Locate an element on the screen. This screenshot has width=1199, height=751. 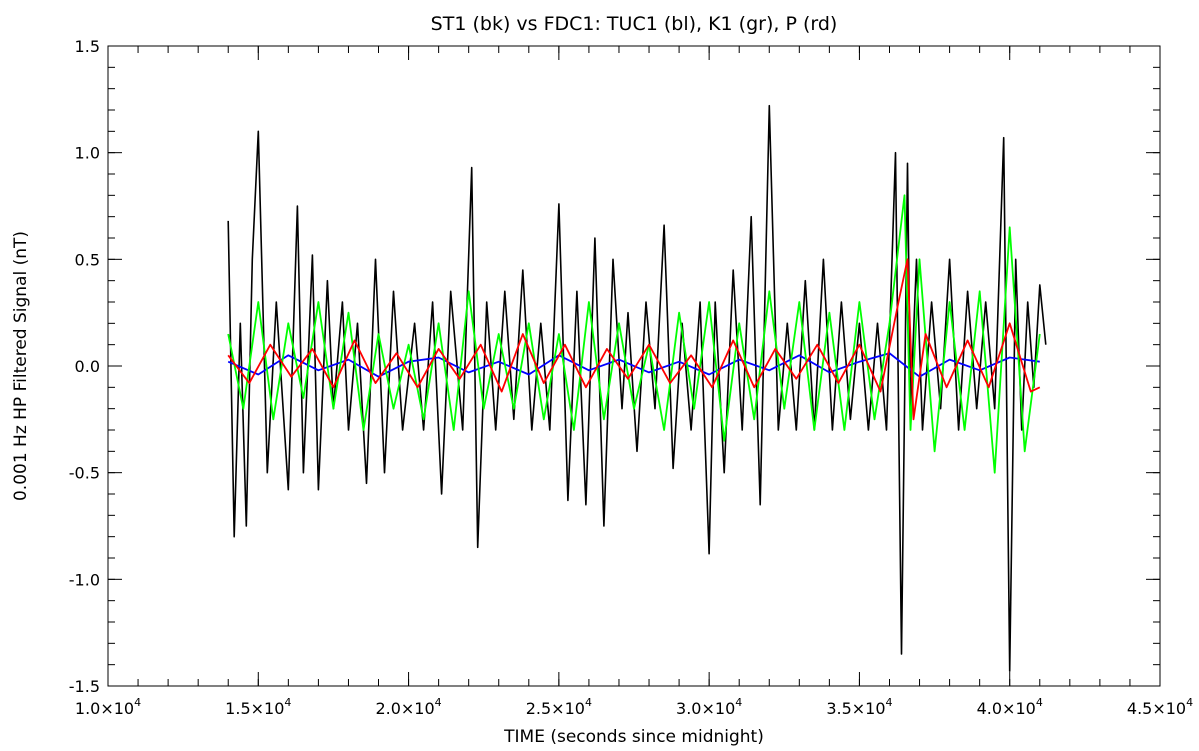
x-axis-label: TIME (seconds since midnight) is located at coordinates (633, 737).